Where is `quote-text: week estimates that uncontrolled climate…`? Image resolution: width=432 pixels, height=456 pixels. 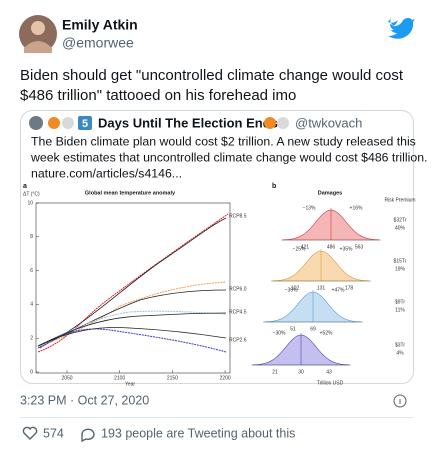 quote-text: week estimates that uncontrolled climate… is located at coordinates (228, 157).